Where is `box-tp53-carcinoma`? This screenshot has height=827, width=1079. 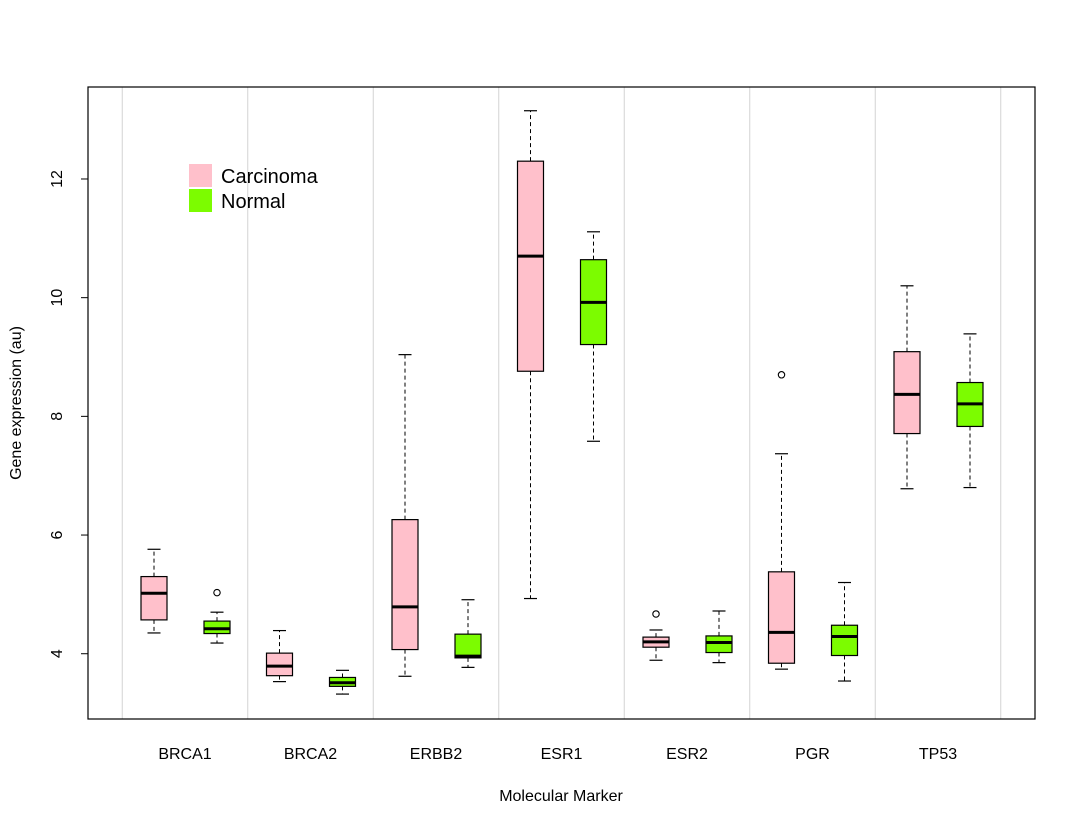 box-tp53-carcinoma is located at coordinates (907, 387).